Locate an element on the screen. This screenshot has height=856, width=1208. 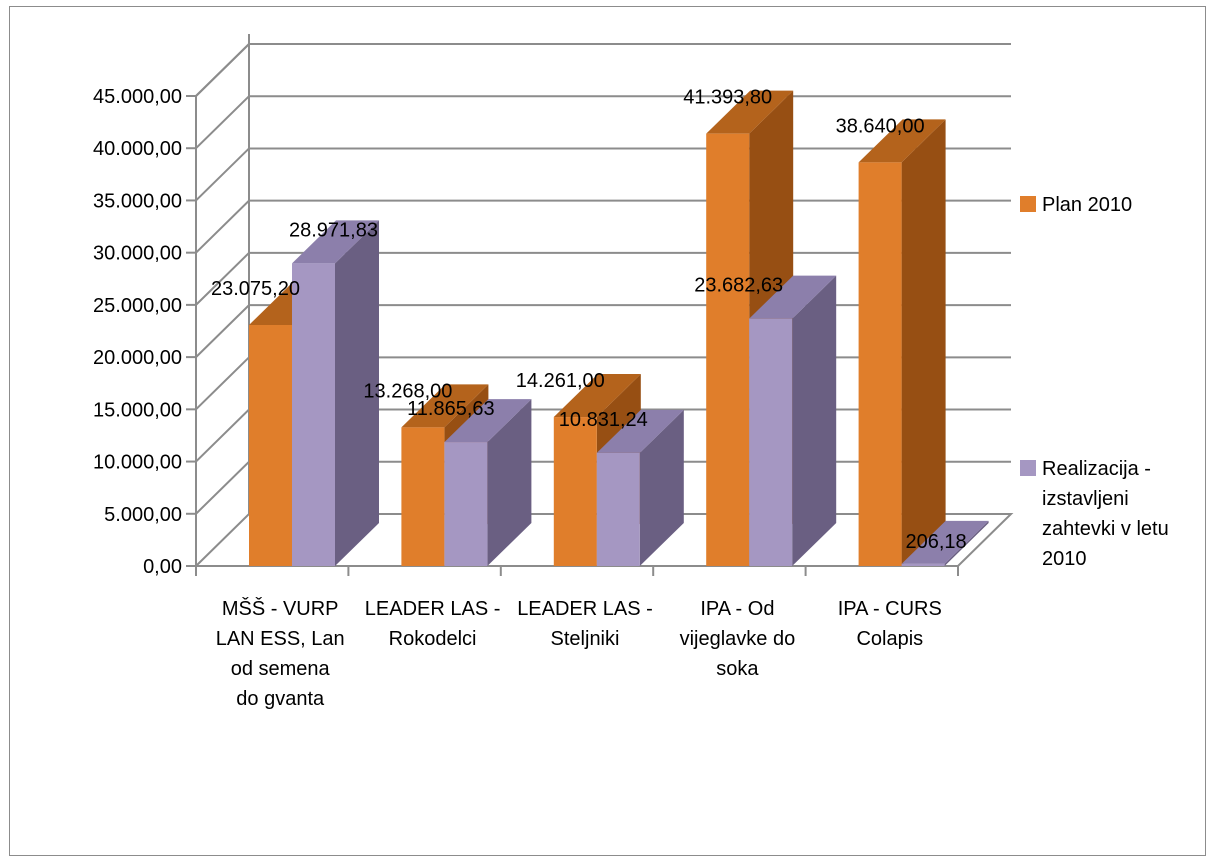
data-label-plan: 23.075,20 is located at coordinates (255, 289).